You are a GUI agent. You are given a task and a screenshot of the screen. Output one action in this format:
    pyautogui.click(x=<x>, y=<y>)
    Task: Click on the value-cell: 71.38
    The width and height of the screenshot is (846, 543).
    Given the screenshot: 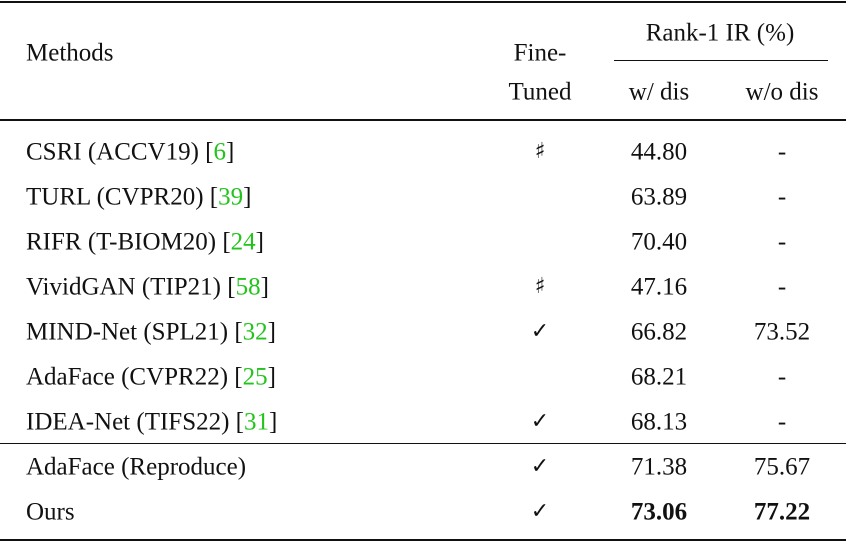 What is the action you would take?
    pyautogui.click(x=659, y=467)
    